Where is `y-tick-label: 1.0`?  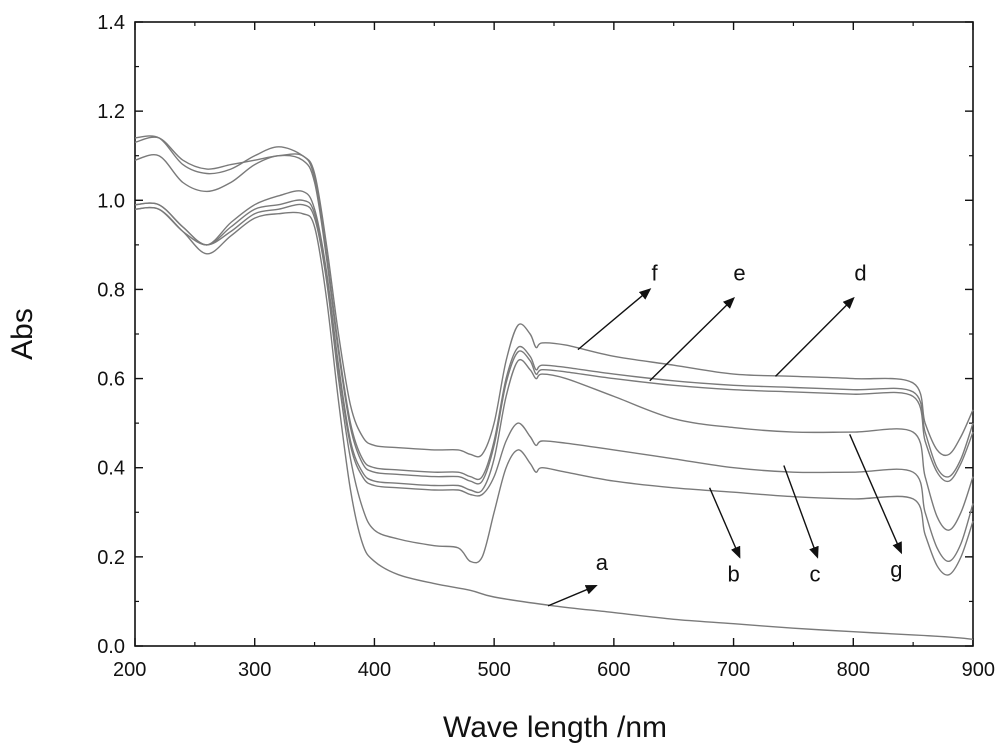 y-tick-label: 1.0 is located at coordinates (111, 201).